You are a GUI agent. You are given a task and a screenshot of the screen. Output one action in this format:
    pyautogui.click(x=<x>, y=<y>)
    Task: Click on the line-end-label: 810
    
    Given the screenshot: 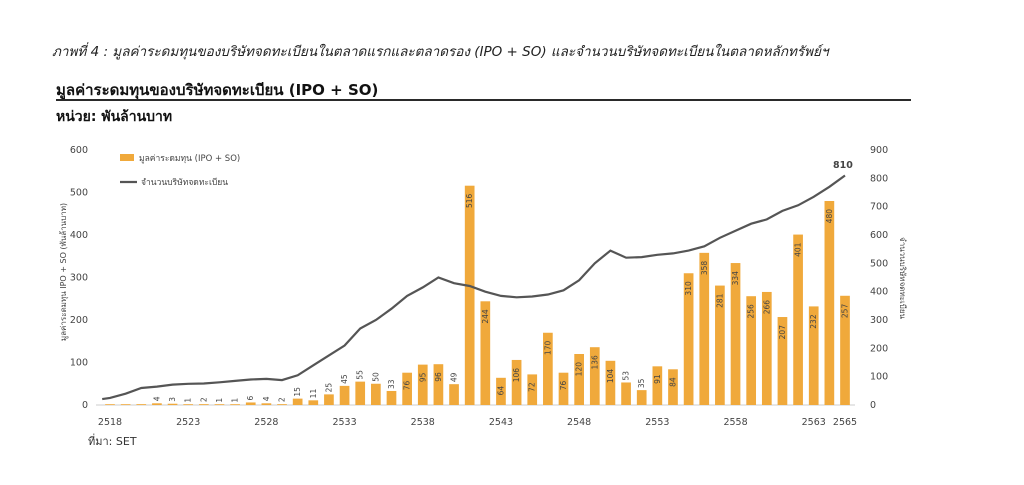 What is the action you would take?
    pyautogui.click(x=843, y=165)
    